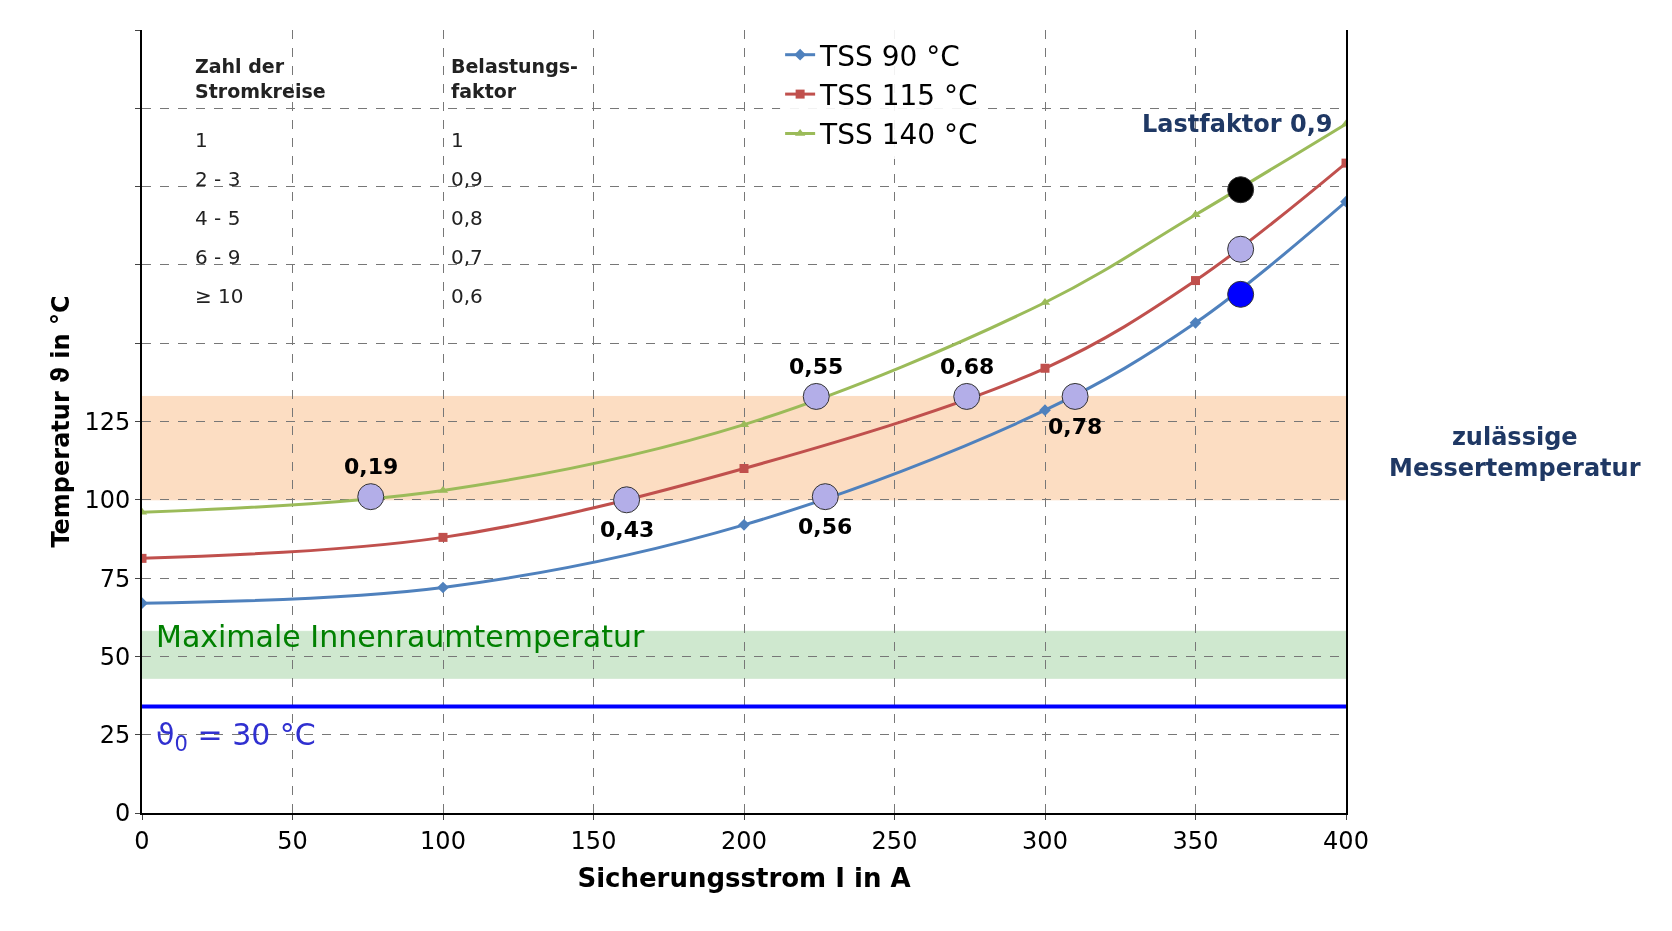  I want to click on y-tick-label: 50, so click(115, 656).